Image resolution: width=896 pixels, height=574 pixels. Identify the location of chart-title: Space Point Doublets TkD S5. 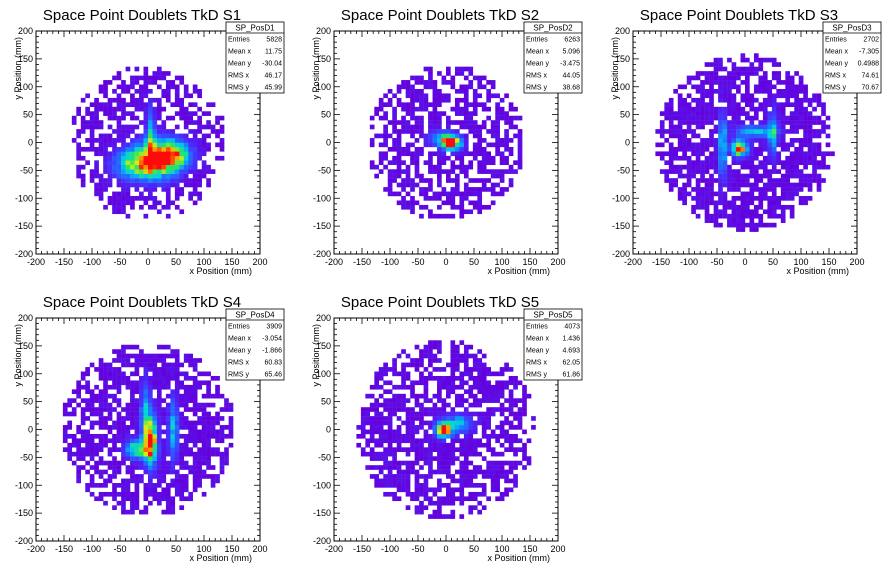
(440, 302).